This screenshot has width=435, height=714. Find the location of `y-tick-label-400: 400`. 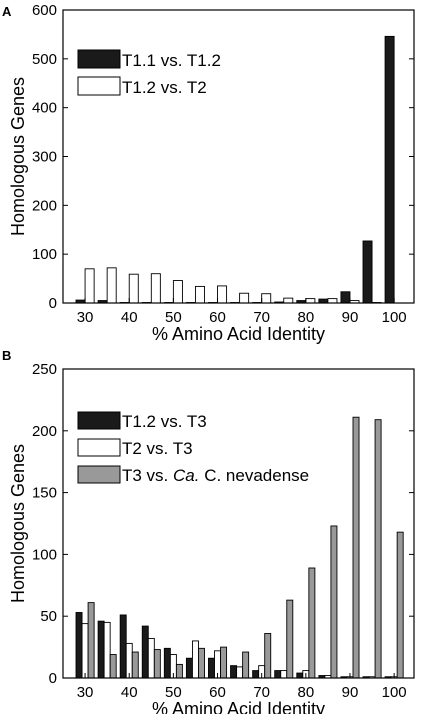

y-tick-label-400: 400 is located at coordinates (44, 108).